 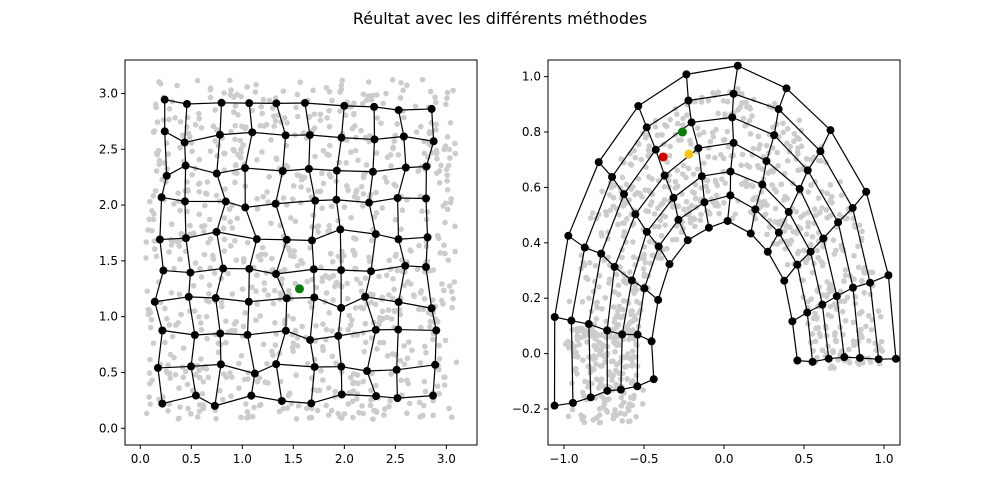 What do you see at coordinates (395, 459) in the screenshot?
I see `left-x-tick-label: 2.5` at bounding box center [395, 459].